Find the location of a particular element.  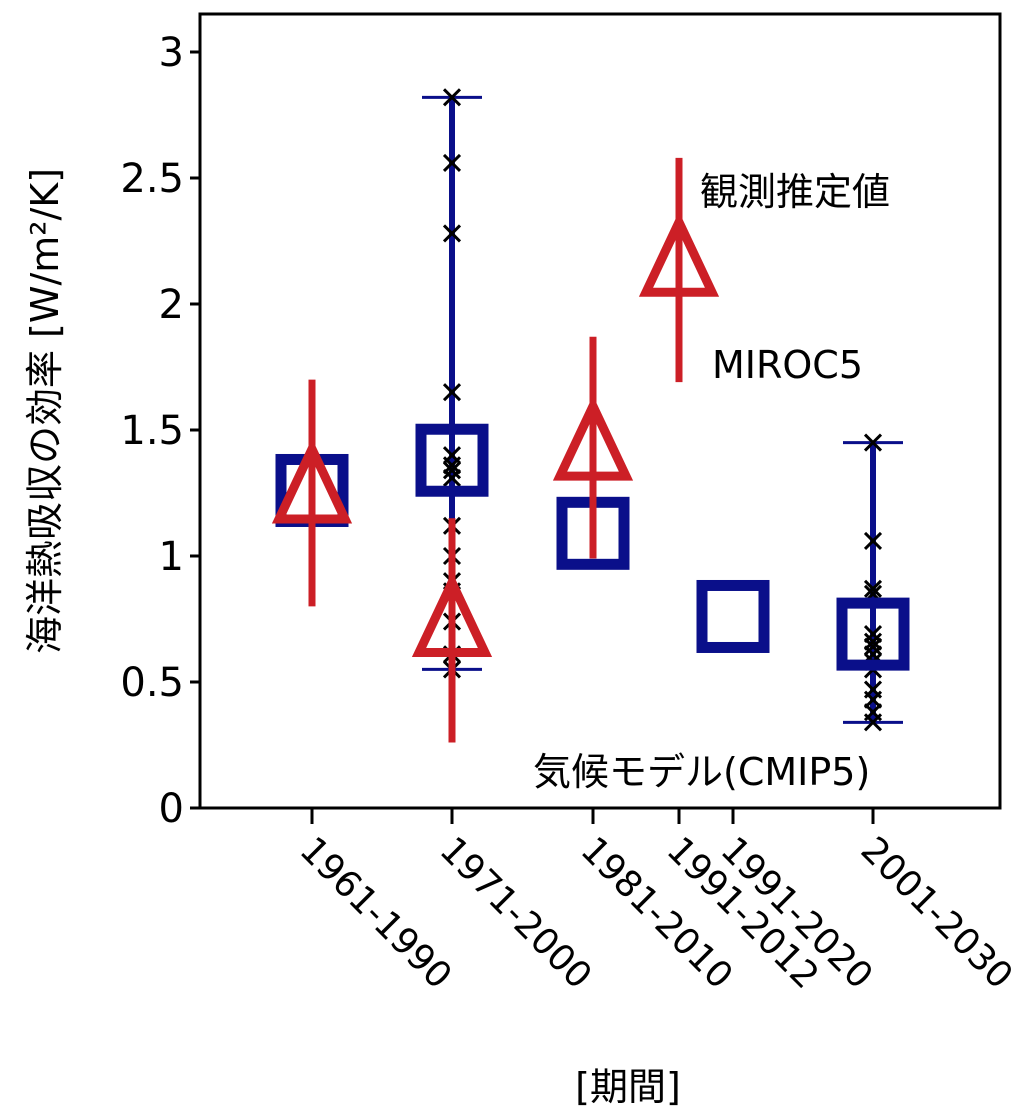

y-tick-label: 1.5 is located at coordinates (152, 431).